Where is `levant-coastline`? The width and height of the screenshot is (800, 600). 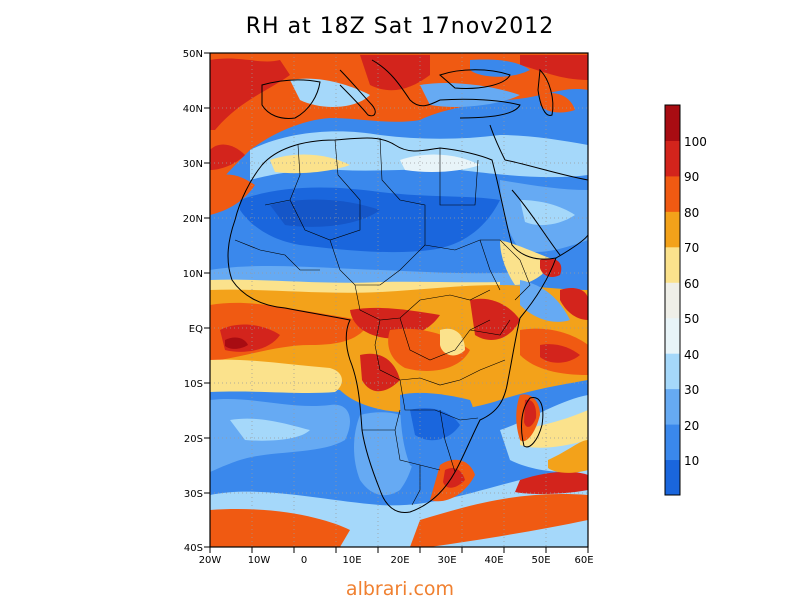 levant-coastline is located at coordinates (497, 142).